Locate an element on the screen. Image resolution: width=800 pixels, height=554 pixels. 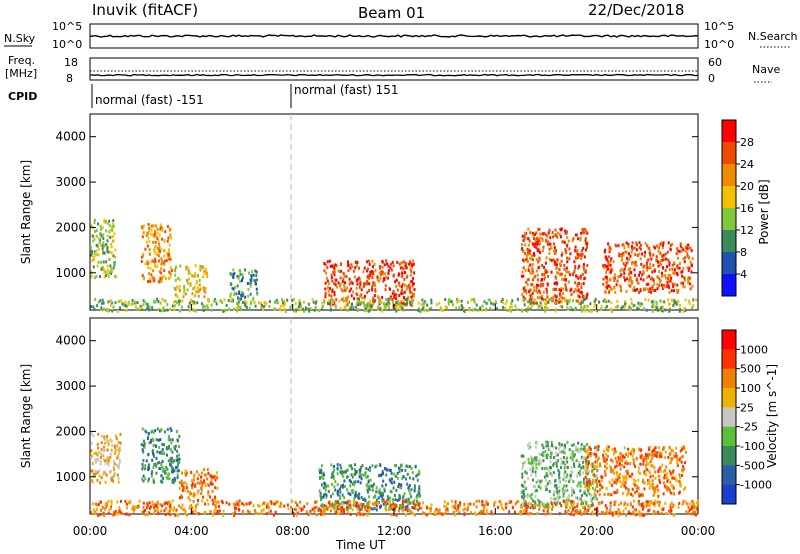
range-tick-label: 2000 is located at coordinates (70, 431).